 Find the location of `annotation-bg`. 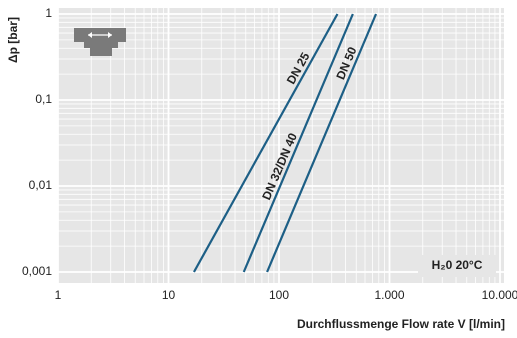

annotation-bg is located at coordinates (457, 266).